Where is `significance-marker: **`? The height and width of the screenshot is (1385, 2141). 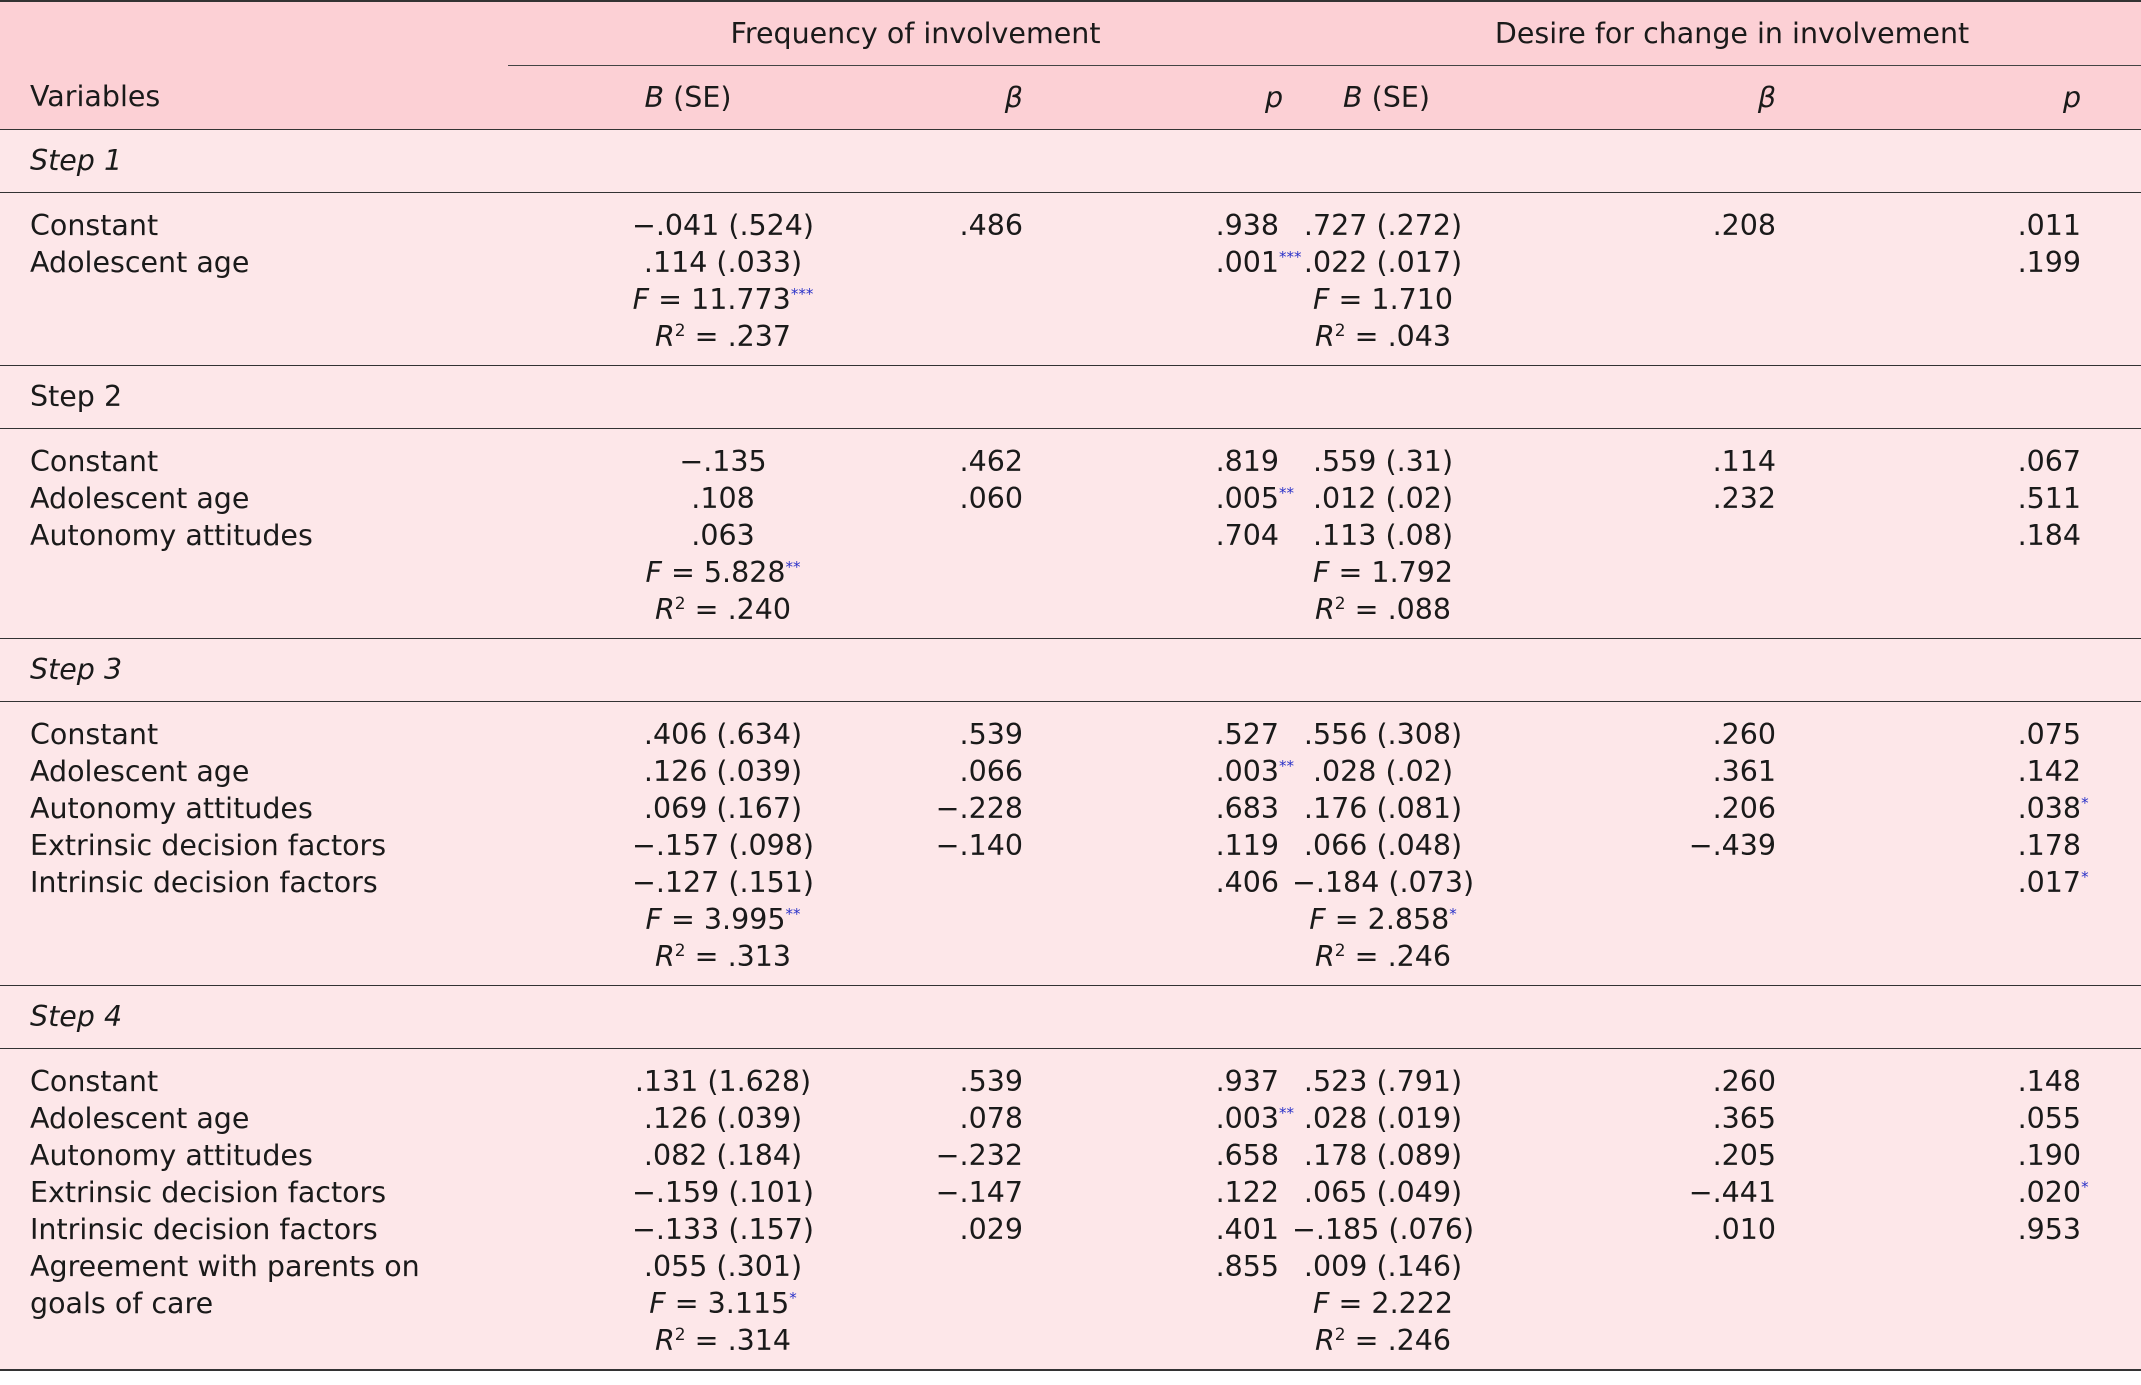
significance-marker: ** is located at coordinates (793, 913).